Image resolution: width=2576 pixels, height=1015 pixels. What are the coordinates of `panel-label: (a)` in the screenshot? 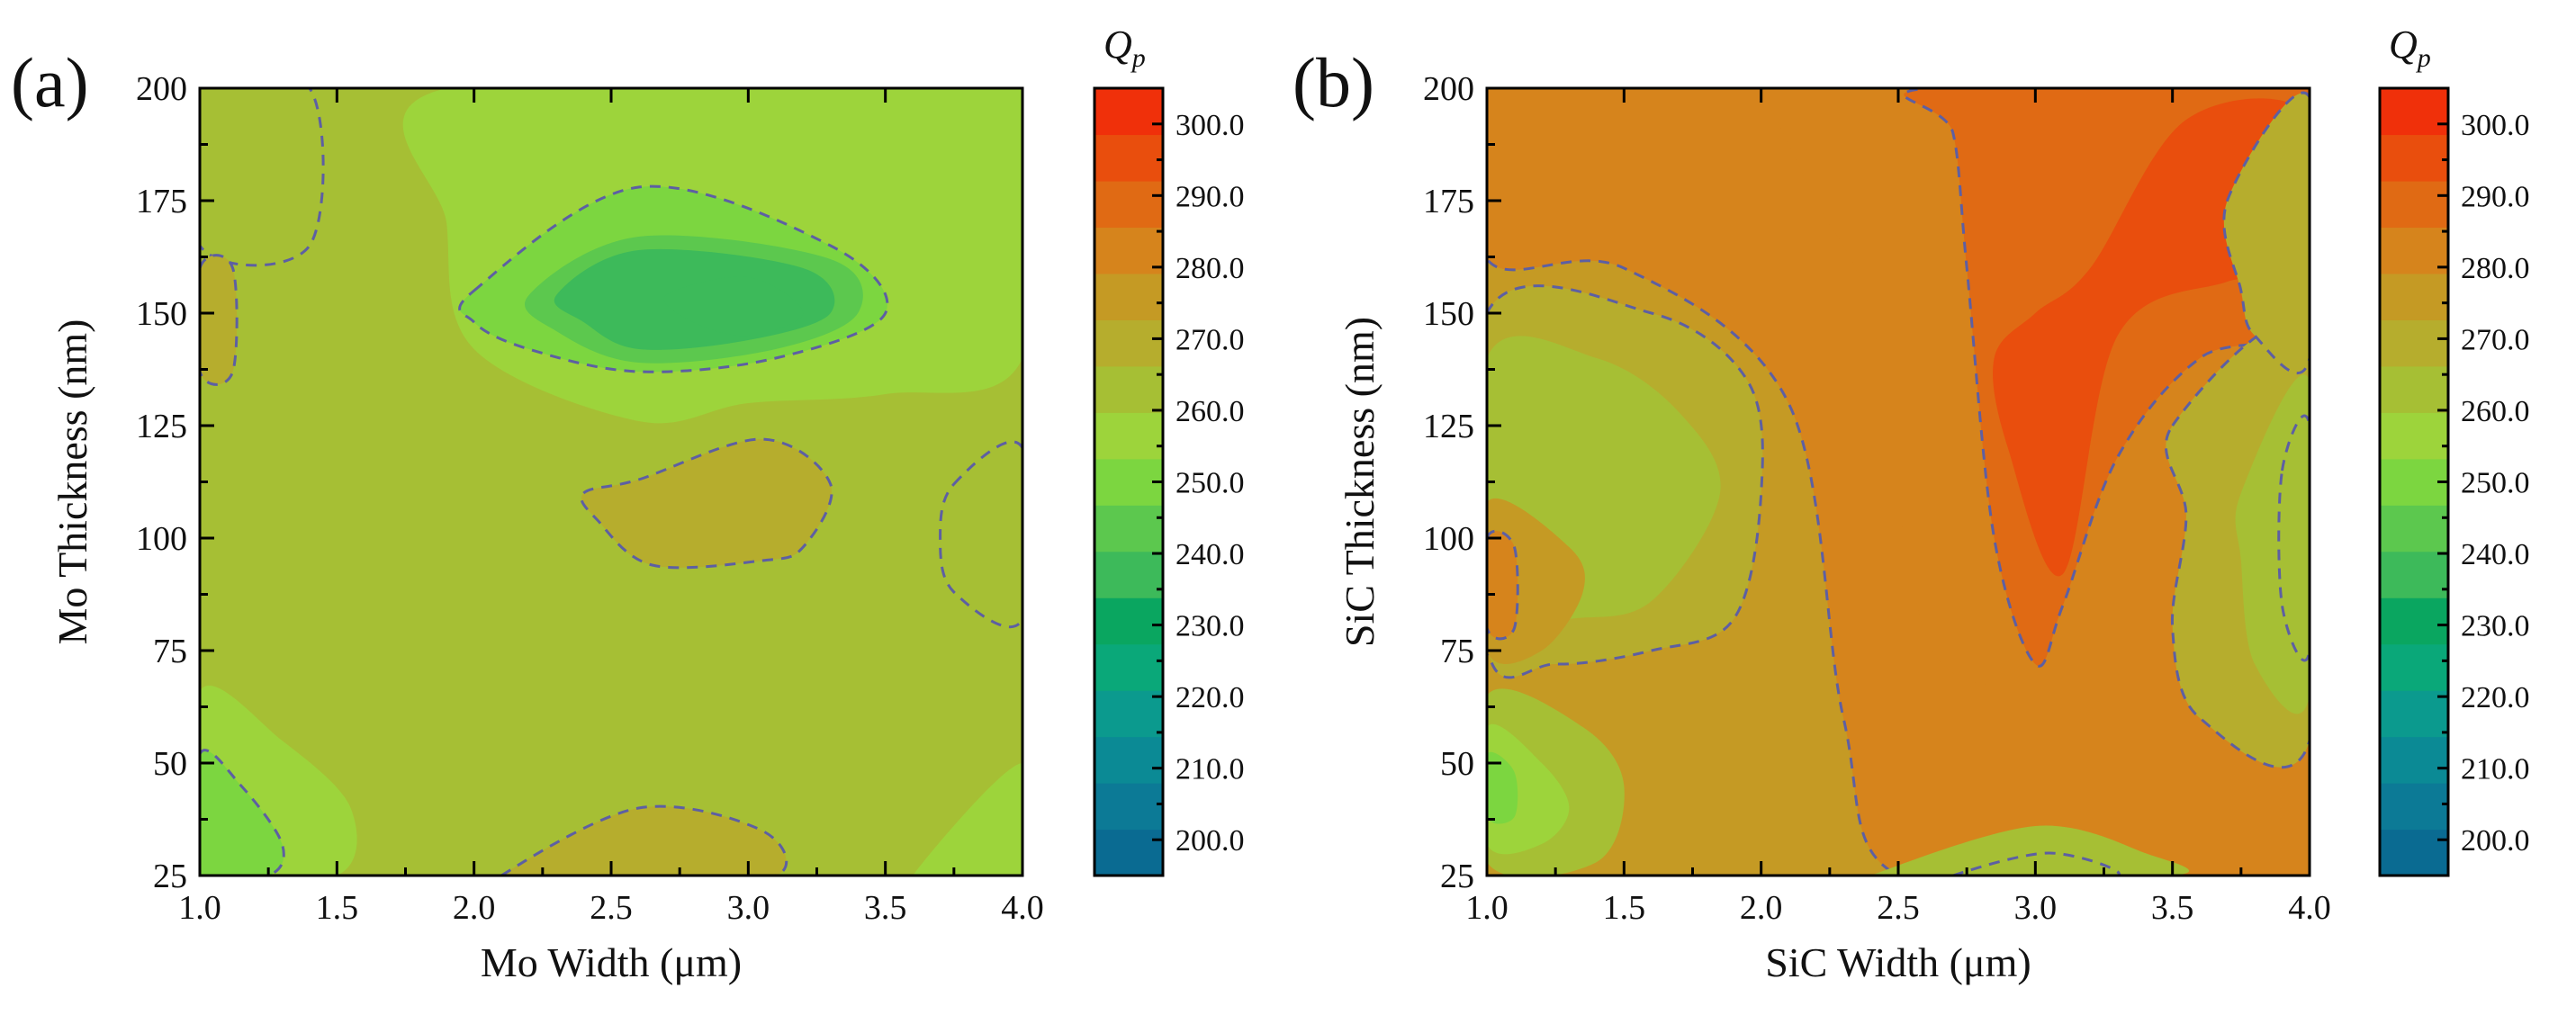 It's located at (50, 82).